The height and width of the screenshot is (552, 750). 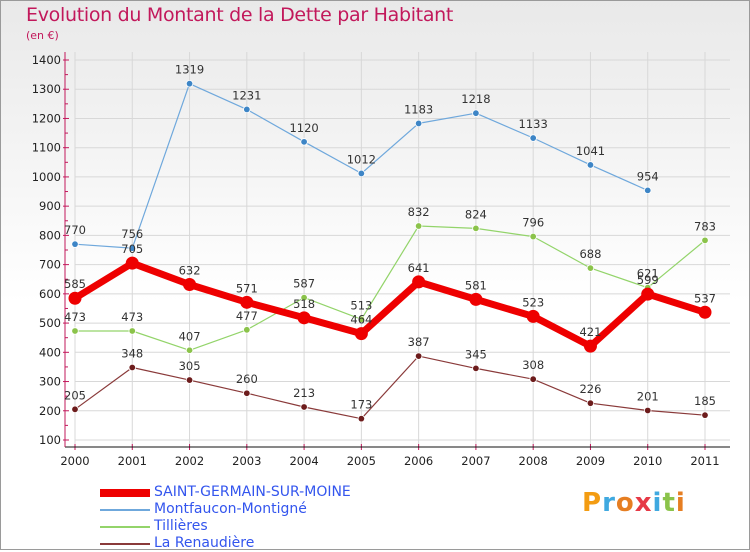 I want to click on x-tick-label: 2009, so click(x=590, y=461).